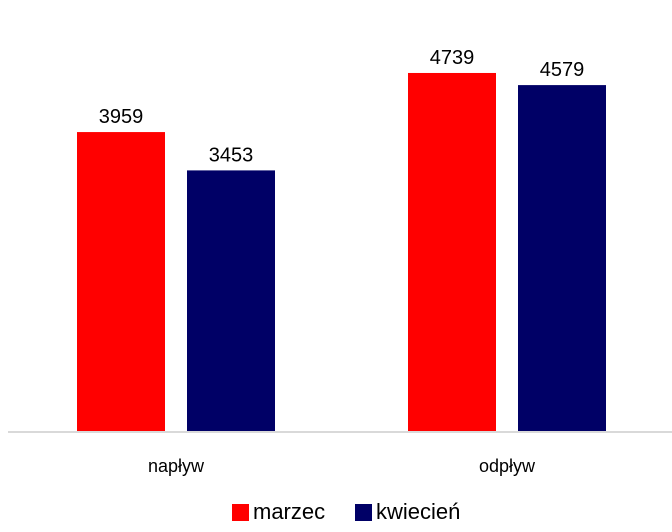  I want to click on category-label-1: odpływ, so click(507, 466).